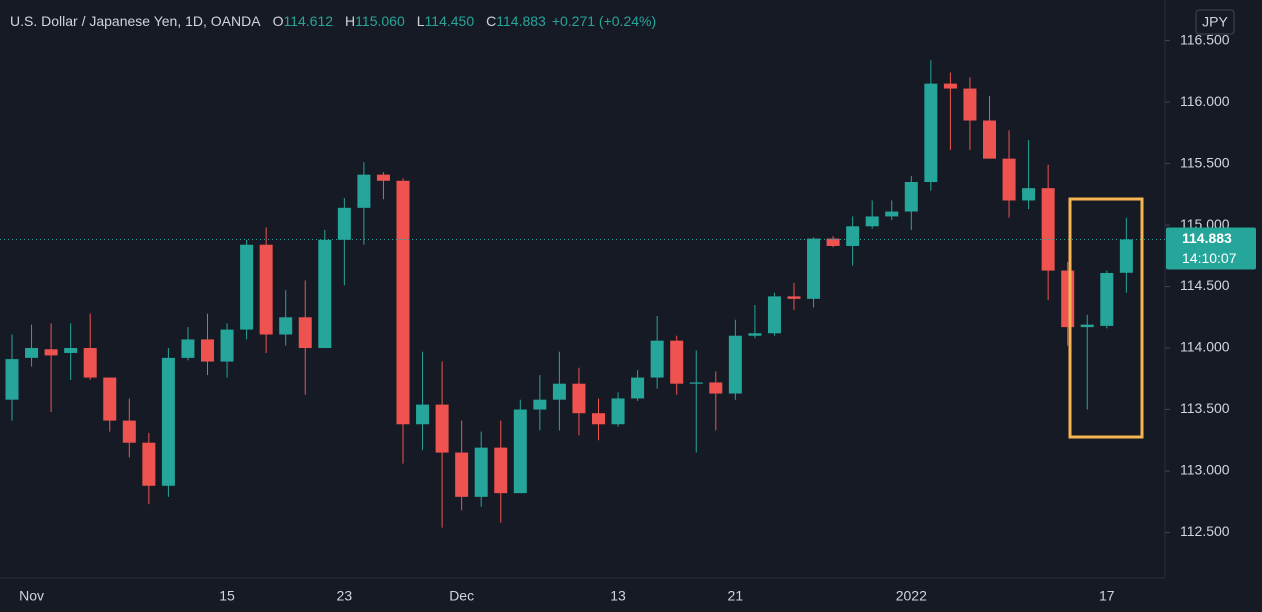 This screenshot has width=1262, height=612. What do you see at coordinates (1107, 596) in the screenshot?
I see `x-tick-label: 17` at bounding box center [1107, 596].